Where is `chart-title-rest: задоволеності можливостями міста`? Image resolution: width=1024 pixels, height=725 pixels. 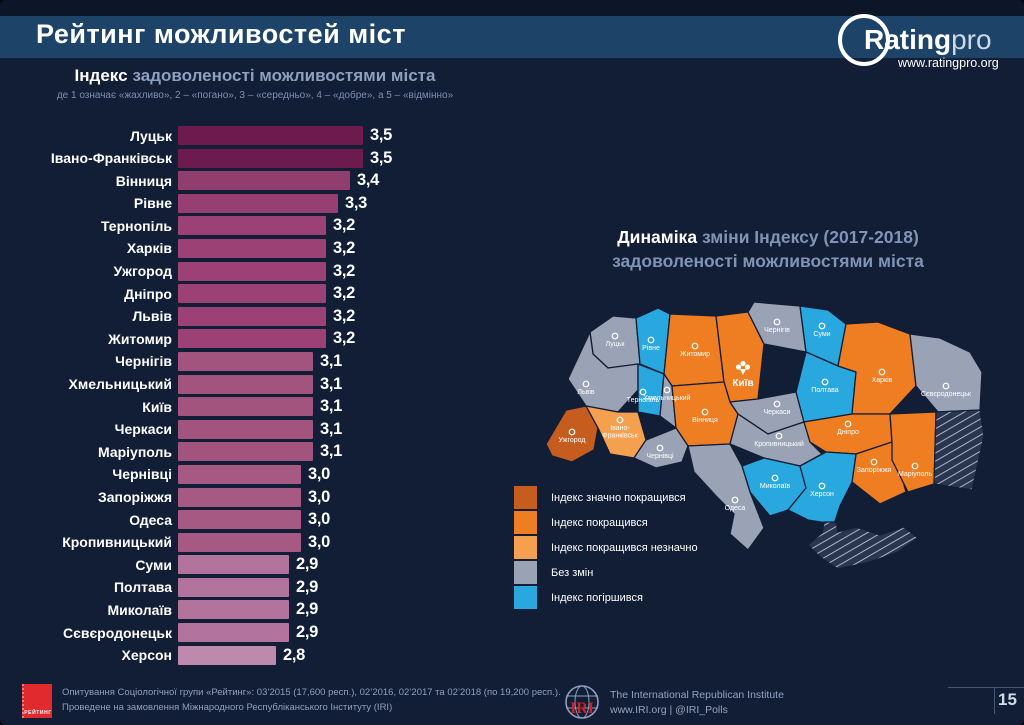
chart-title-rest: задоволеності можливостями міста is located at coordinates (284, 75).